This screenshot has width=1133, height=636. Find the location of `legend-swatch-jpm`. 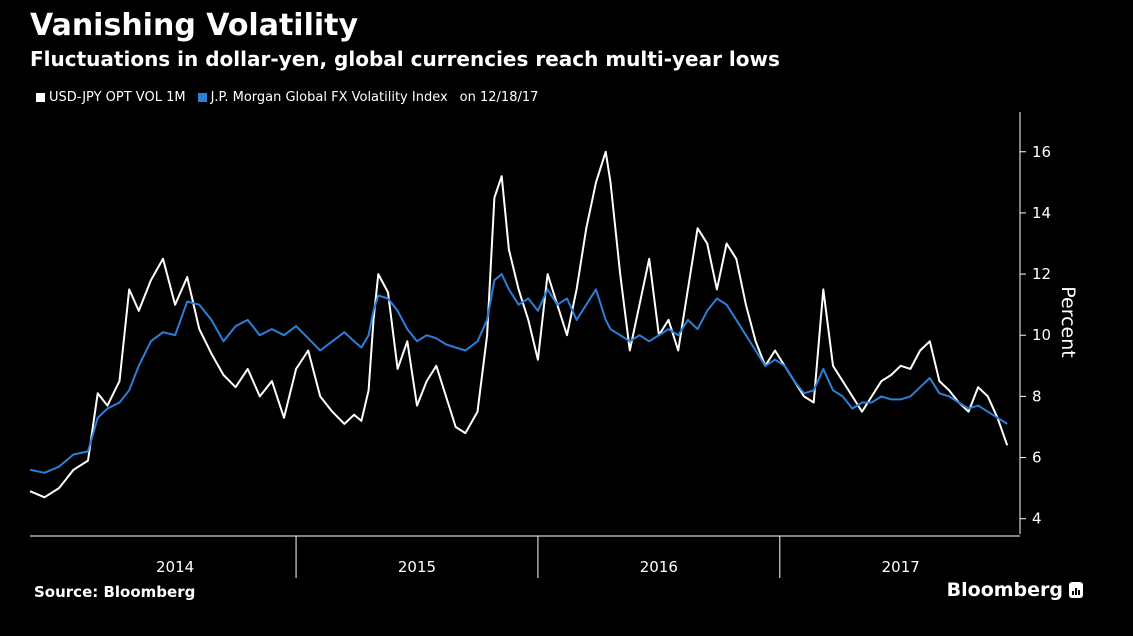

legend-swatch-jpm is located at coordinates (202, 97).